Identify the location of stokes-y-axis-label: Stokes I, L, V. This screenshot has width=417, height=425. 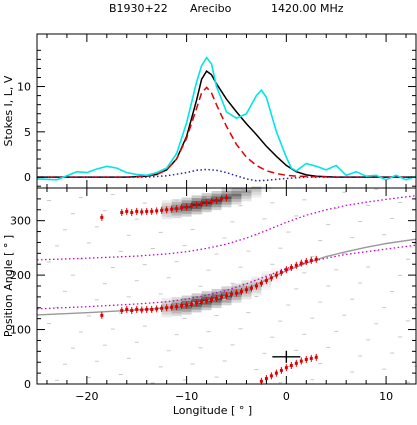
(8, 110).